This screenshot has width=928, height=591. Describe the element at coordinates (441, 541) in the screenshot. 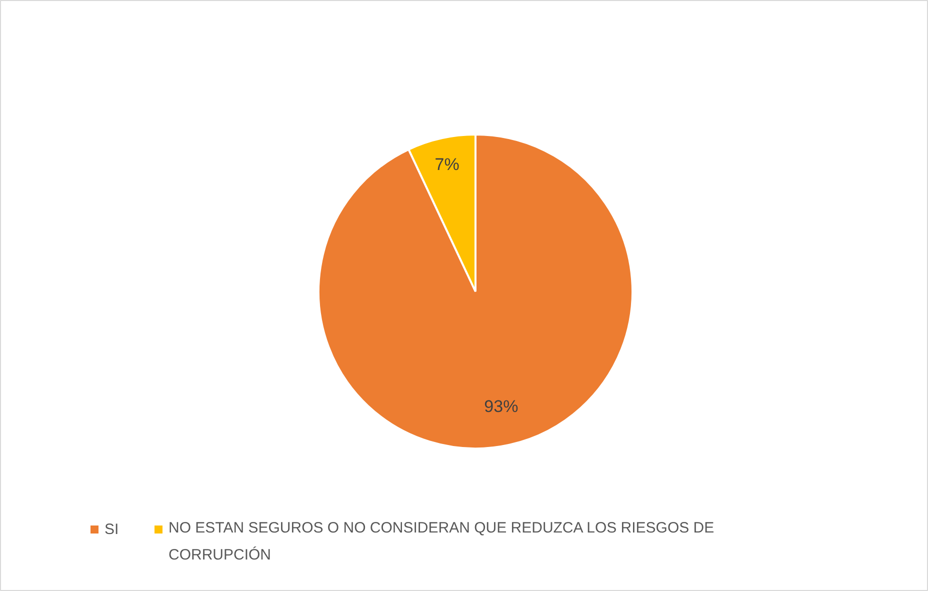

I see `legend-label: NO ESTAN SEGUROS O NO CONSIDERAN QUE REDUZCA LOS RIESGOS DE CORRUPCIÓN` at that location.